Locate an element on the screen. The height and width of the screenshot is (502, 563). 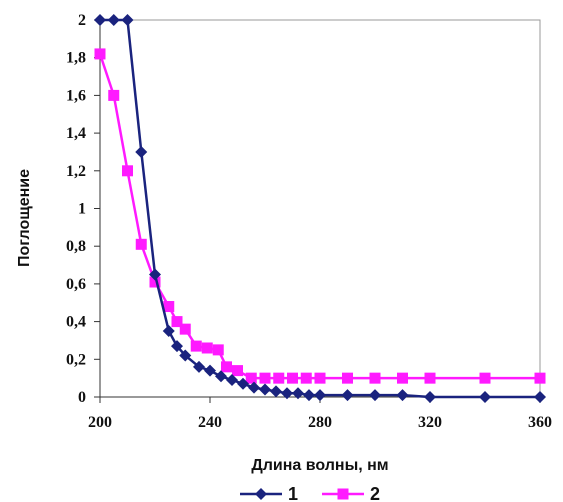
y-axis-title: Поглощение is located at coordinates (24, 218).